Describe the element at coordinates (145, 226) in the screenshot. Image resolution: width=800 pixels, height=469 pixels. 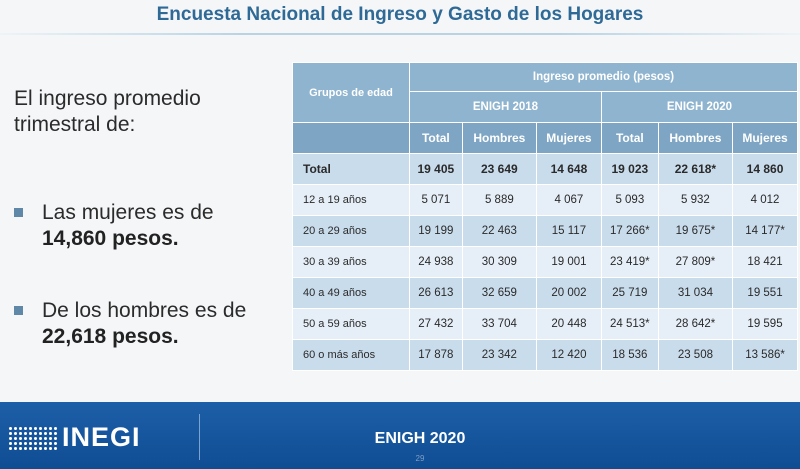
I see `bullet-women: Las mujeres es de 14,860 pesos.` at that location.